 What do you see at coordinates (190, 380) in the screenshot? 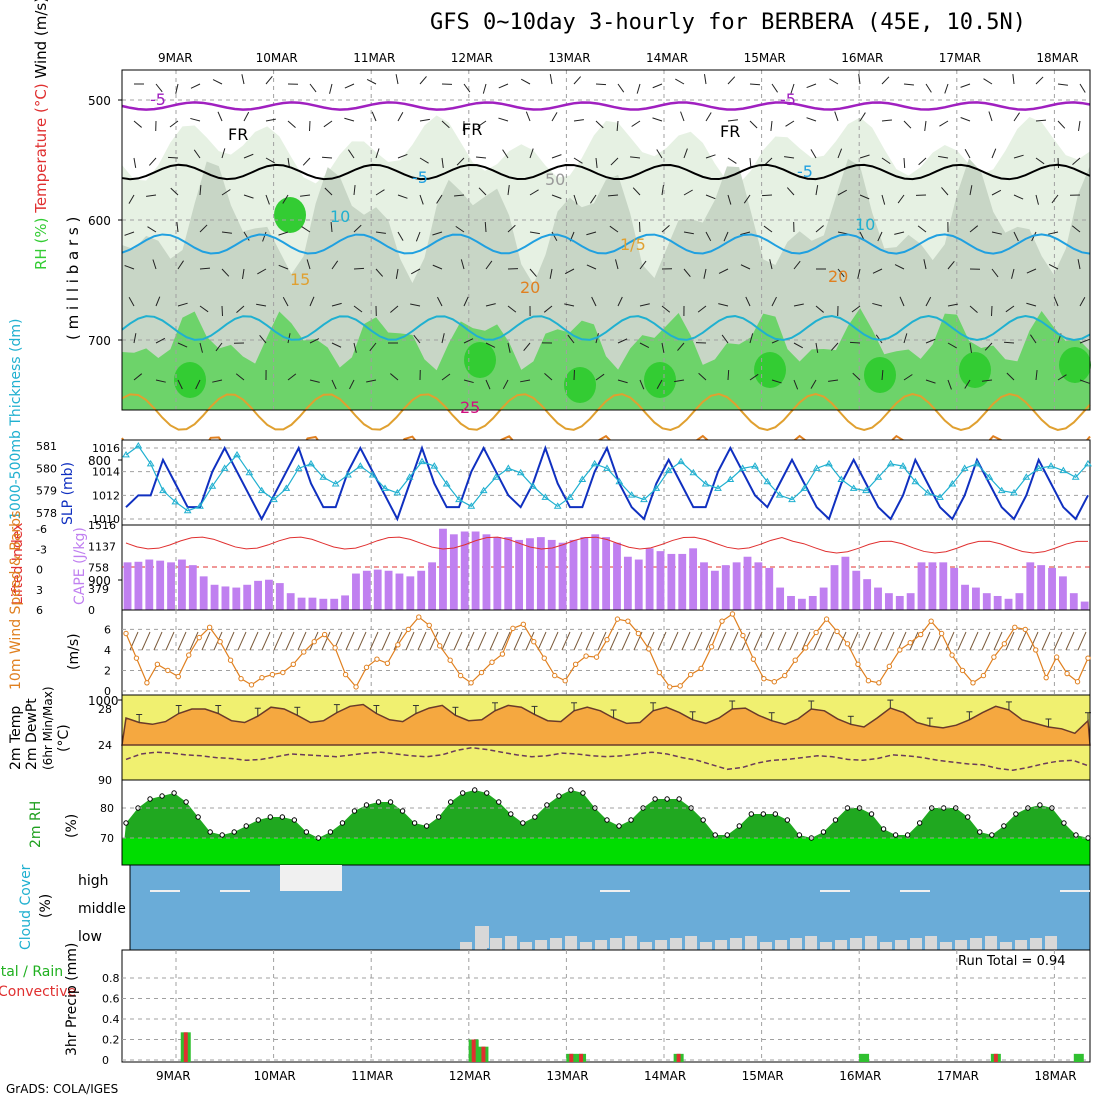
I see `rh-patch` at bounding box center [190, 380].